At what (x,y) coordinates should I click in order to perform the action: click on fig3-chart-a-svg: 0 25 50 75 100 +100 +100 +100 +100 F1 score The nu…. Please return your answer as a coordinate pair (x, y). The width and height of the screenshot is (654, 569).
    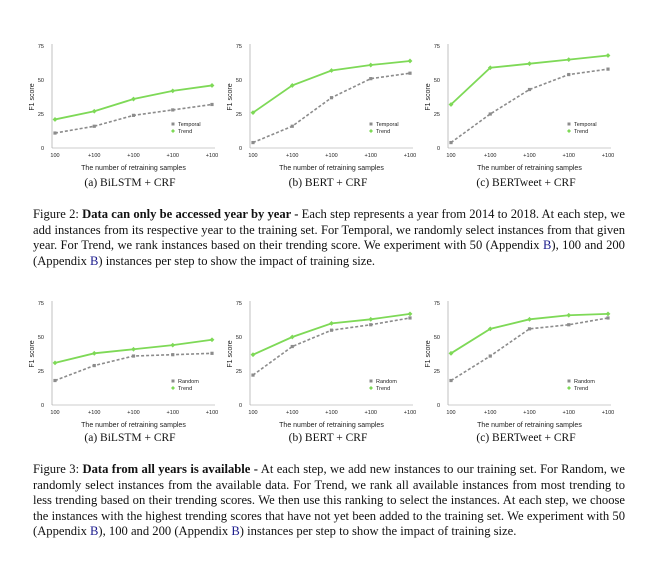
    Looking at the image, I should click on (123, 365).